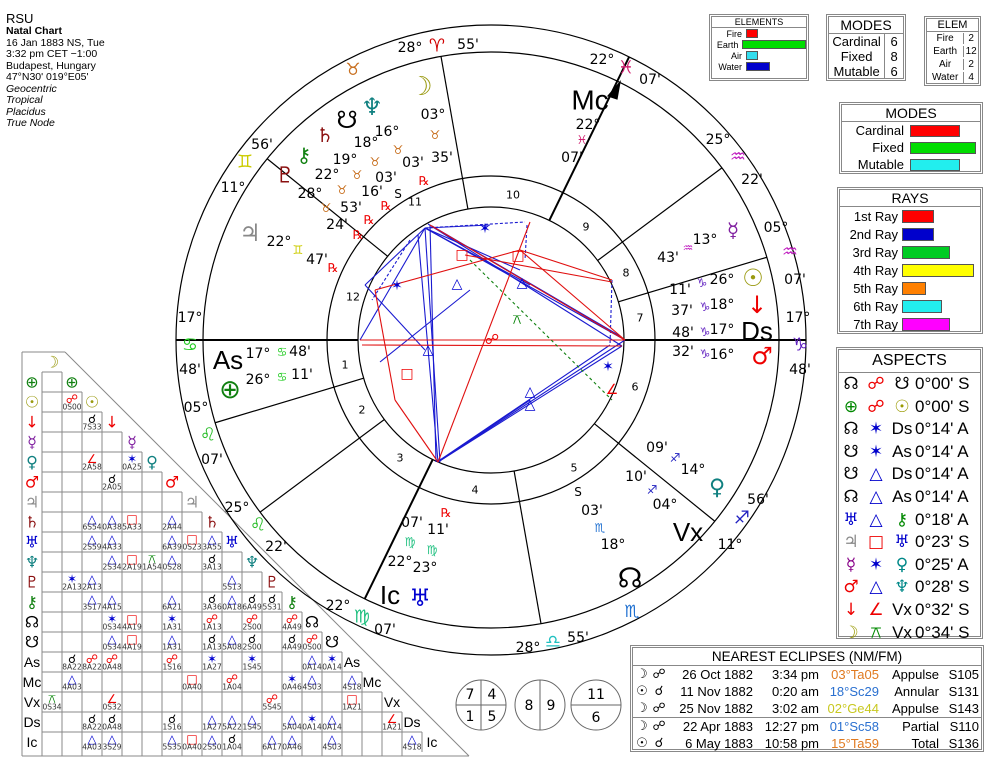  I want to click on mode-bar-label: Mutable, so click(880, 164).